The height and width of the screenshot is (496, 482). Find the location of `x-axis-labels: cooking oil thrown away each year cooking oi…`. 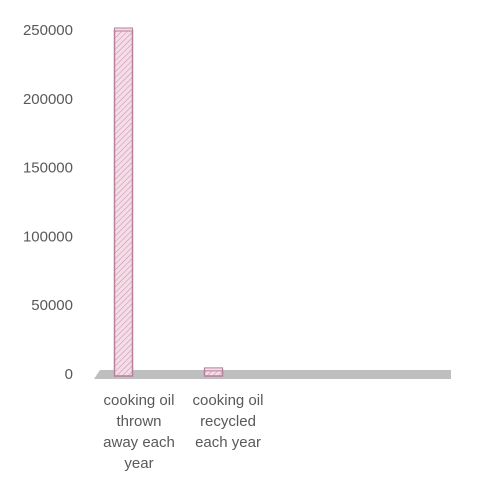

x-axis-labels: cooking oil thrown away each year cooking oi… is located at coordinates (183, 432).